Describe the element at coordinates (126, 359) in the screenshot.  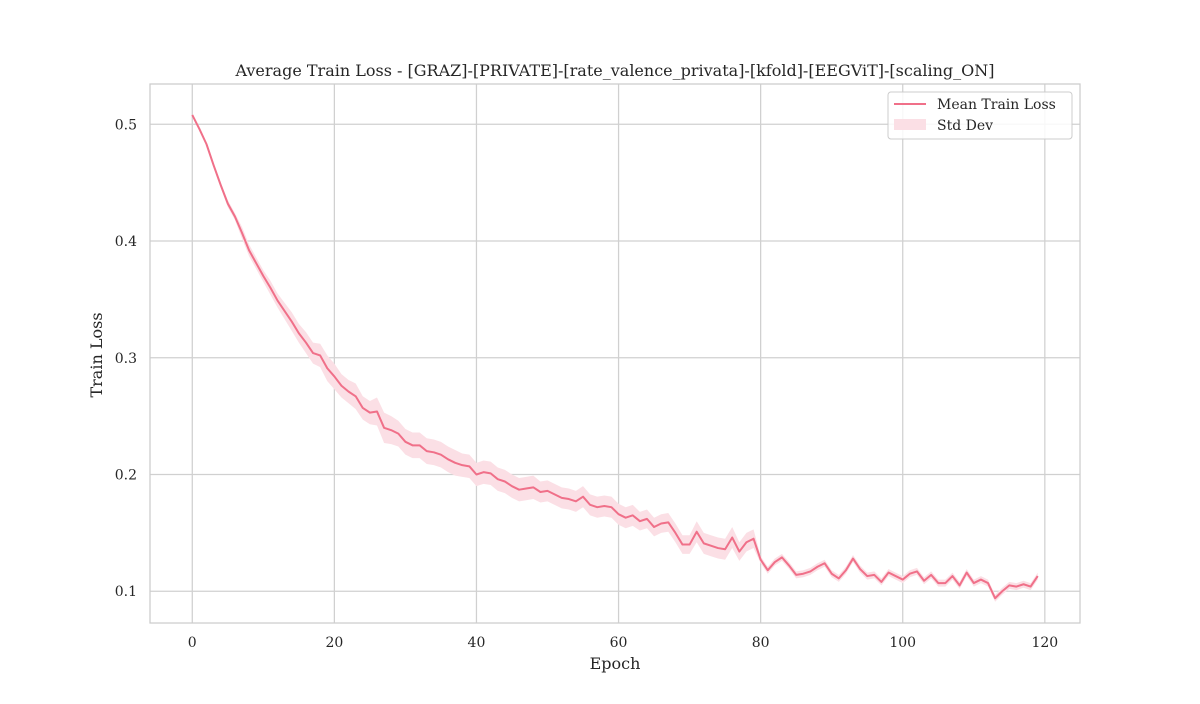
I see `y-tick-label: 0.3` at that location.